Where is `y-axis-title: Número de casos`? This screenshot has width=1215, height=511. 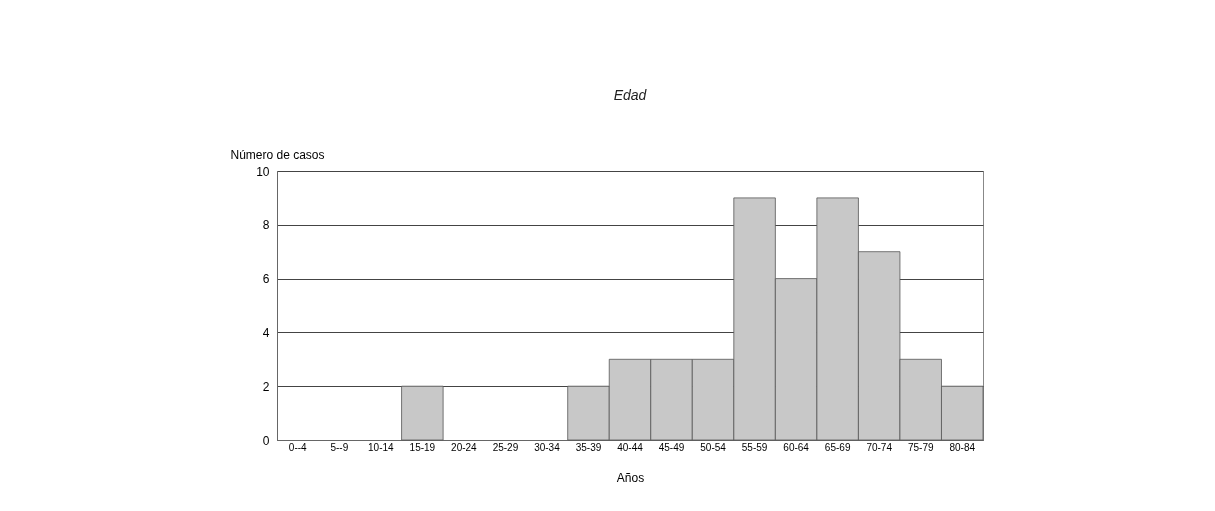
y-axis-title: Número de casos is located at coordinates (277, 154).